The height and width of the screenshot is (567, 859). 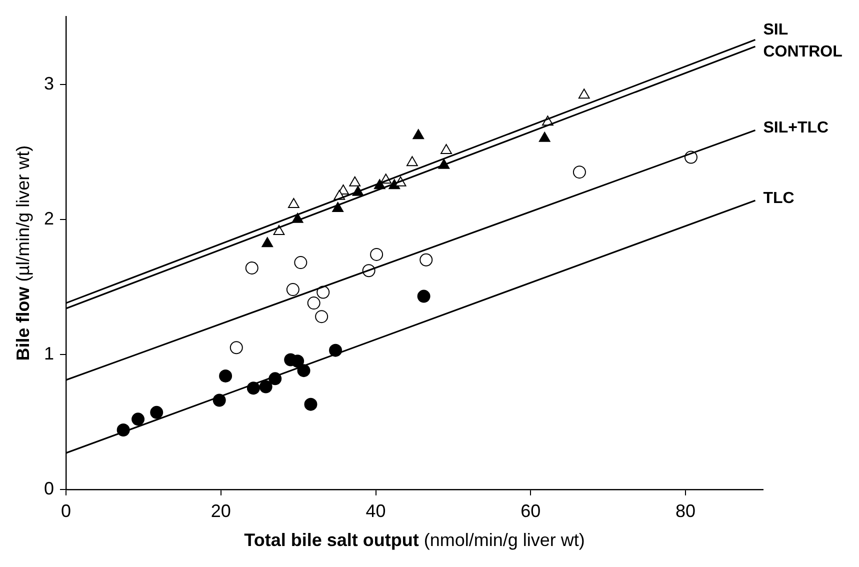 I want to click on x-tick-label: 20, so click(x=220, y=511).